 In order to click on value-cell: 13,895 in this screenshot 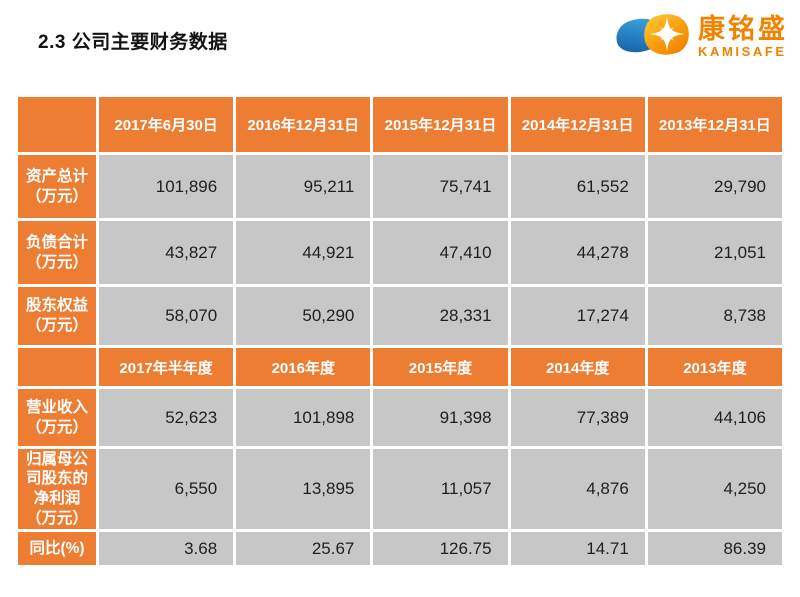, I will do `click(303, 489)`.